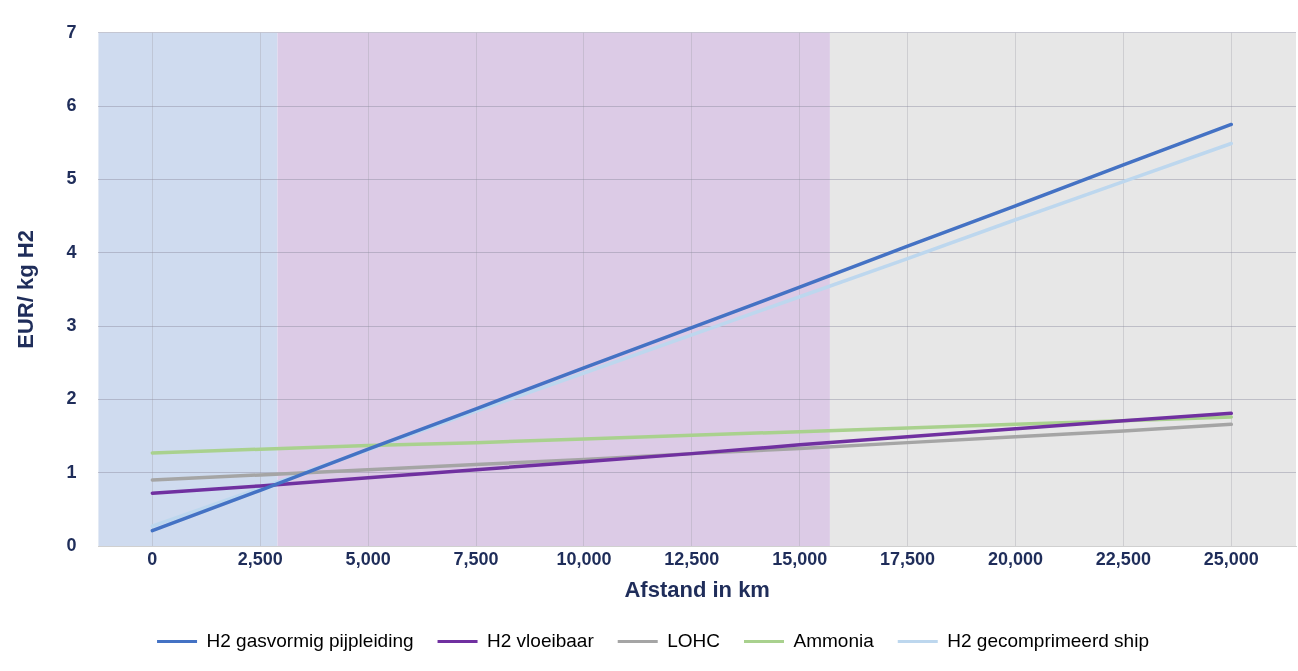 This screenshot has width=1298, height=671. I want to click on x-tick-label: 22,500, so click(1123, 558).